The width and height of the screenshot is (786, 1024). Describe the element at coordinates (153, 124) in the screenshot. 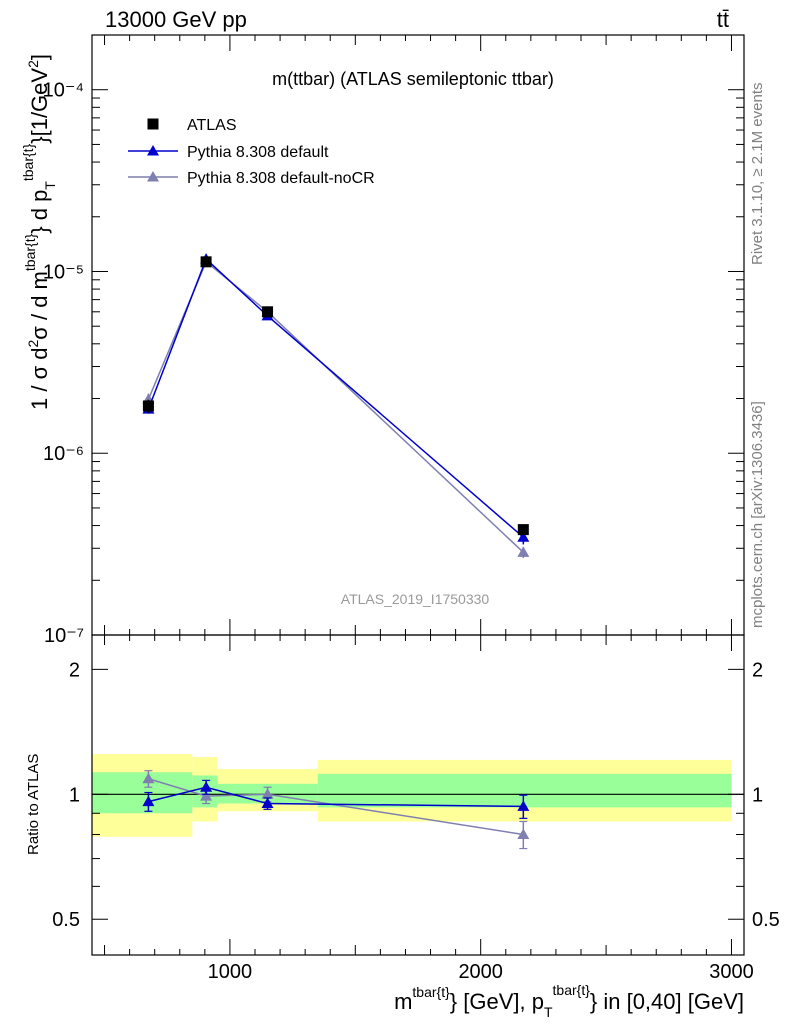

I see `legend-marker-atlas` at that location.